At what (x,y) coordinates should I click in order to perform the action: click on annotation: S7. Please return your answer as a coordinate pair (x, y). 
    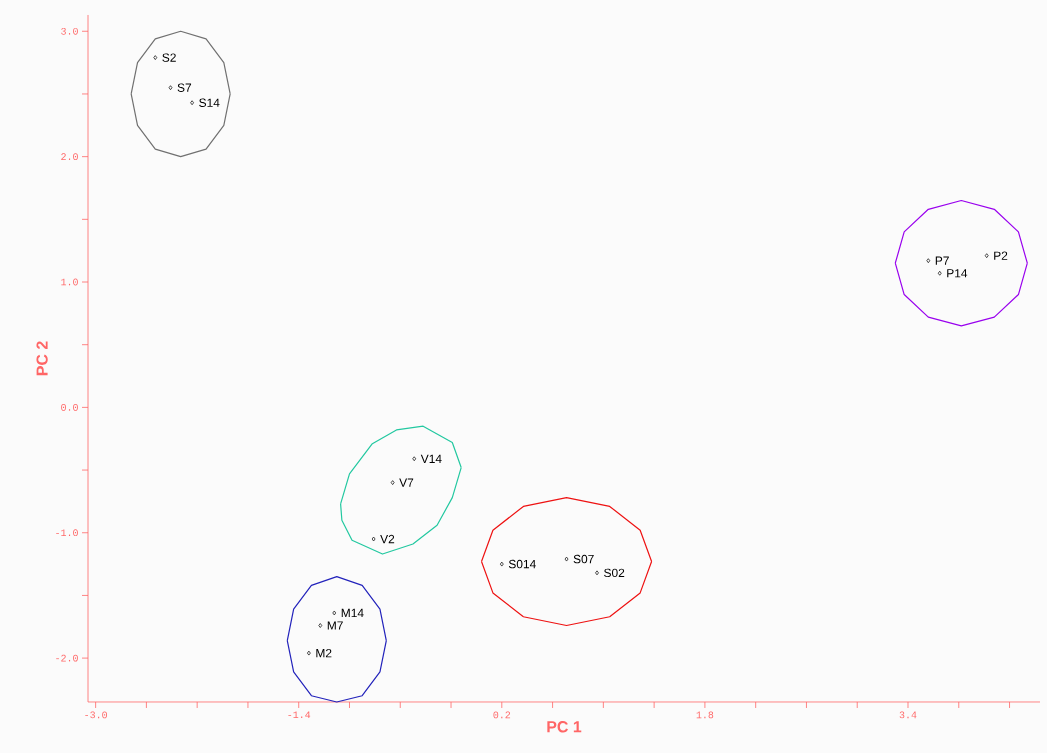
    Looking at the image, I should click on (184, 87).